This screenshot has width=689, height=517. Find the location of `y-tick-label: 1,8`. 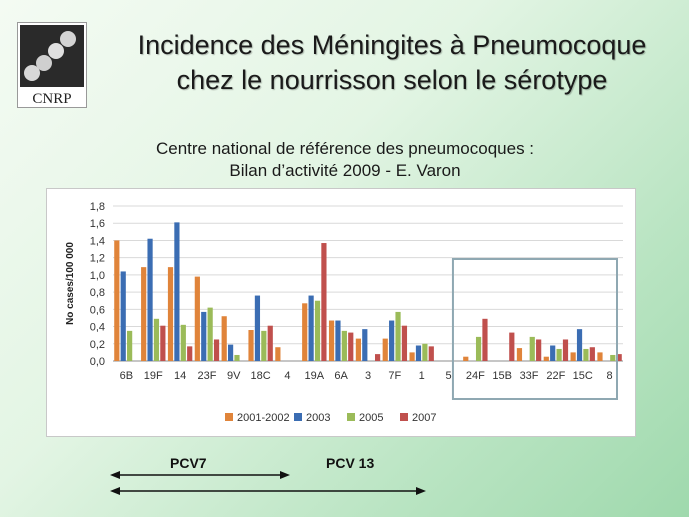

y-tick-label: 1,8 is located at coordinates (97, 207).